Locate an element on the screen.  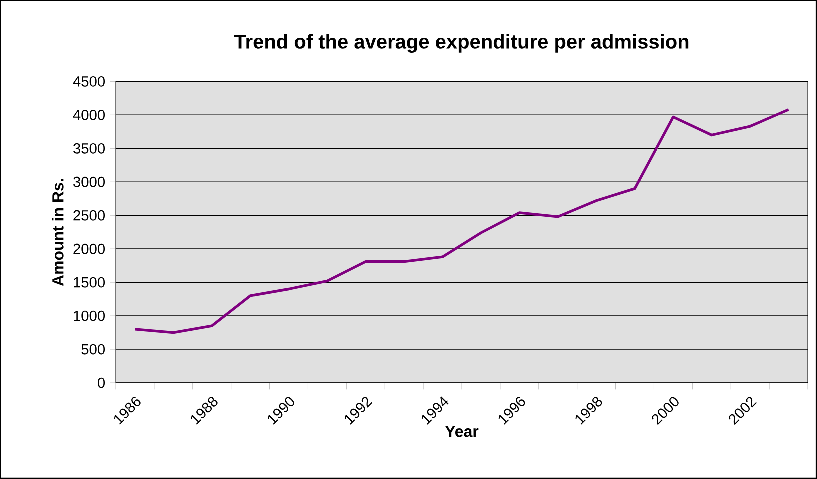
y-tick-label: 3500 is located at coordinates (90, 148).